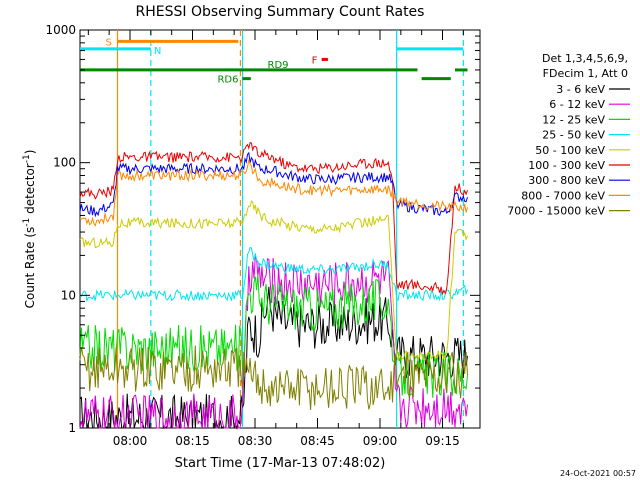 The width and height of the screenshot is (640, 480). Describe the element at coordinates (29, 229) in the screenshot. I see `y-axis-label: Count Rate (s-1 detector-1)` at that location.